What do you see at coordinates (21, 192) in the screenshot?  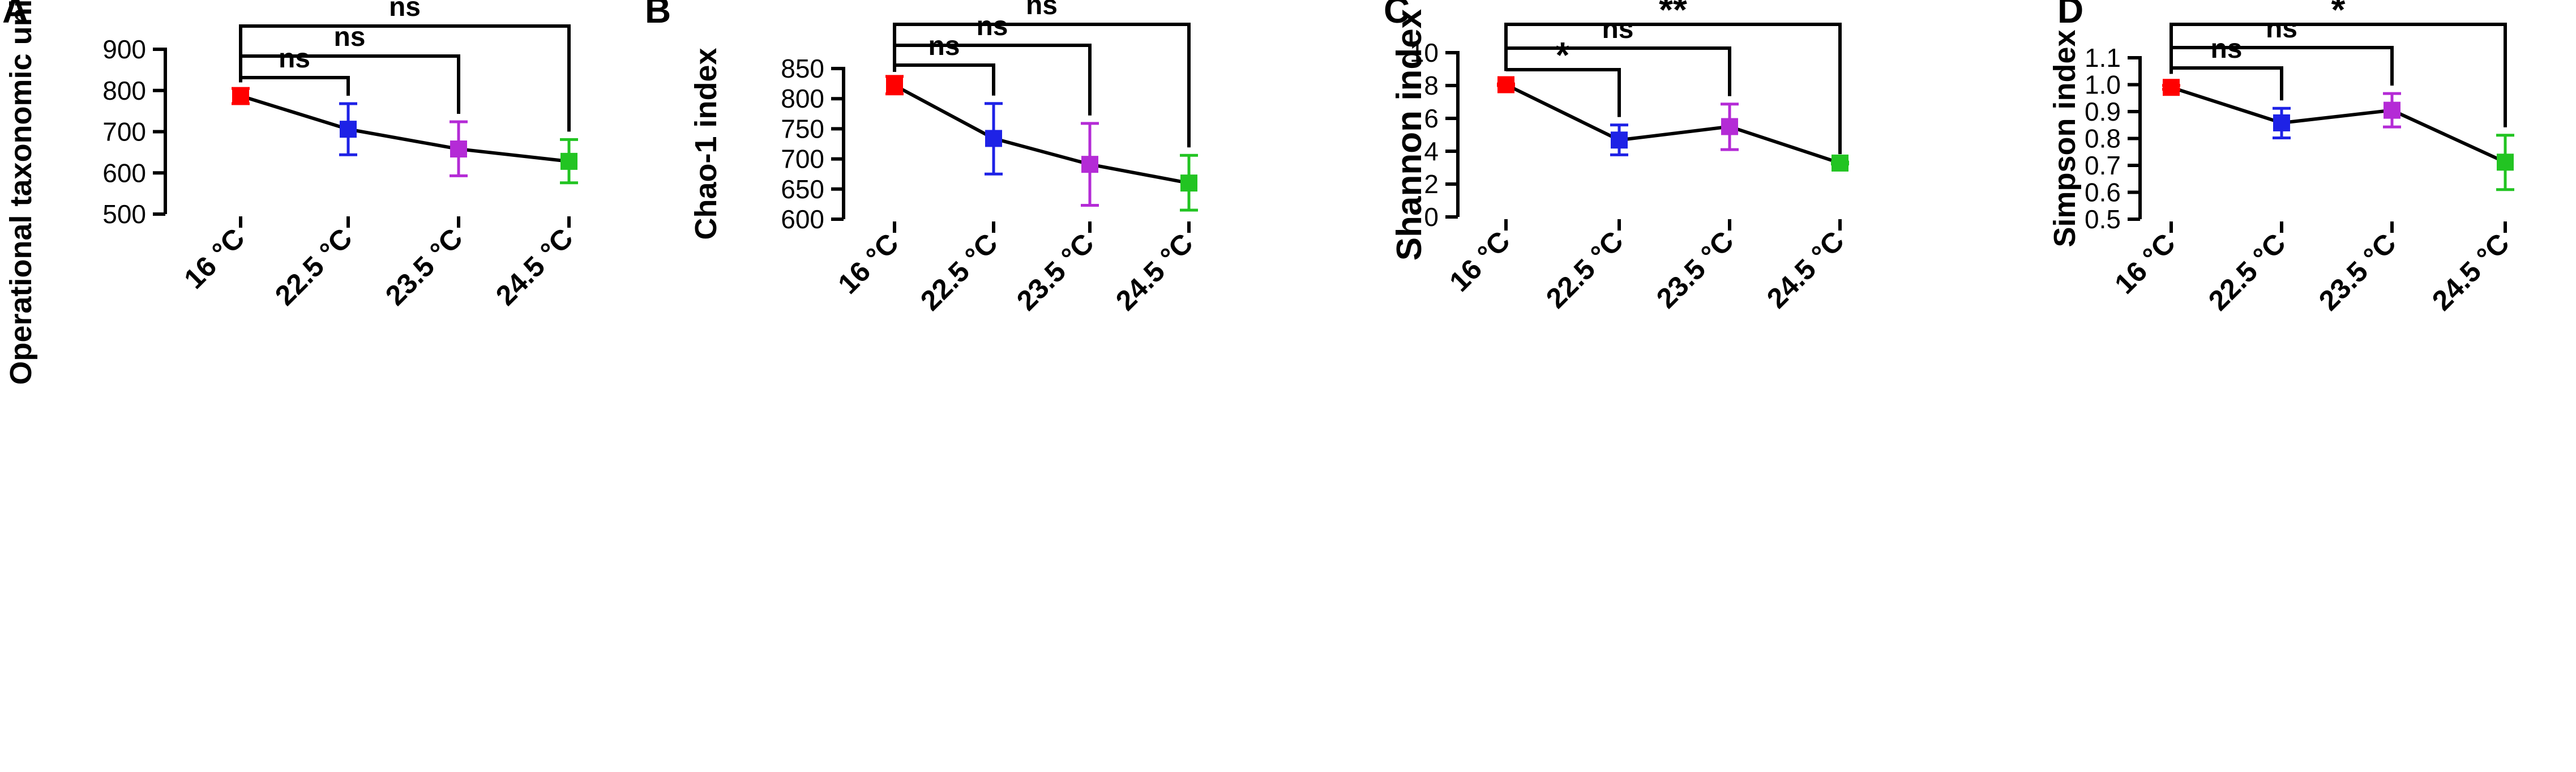 I see `y-axis-label: Operational taxonomic unit (OTUs)` at bounding box center [21, 192].